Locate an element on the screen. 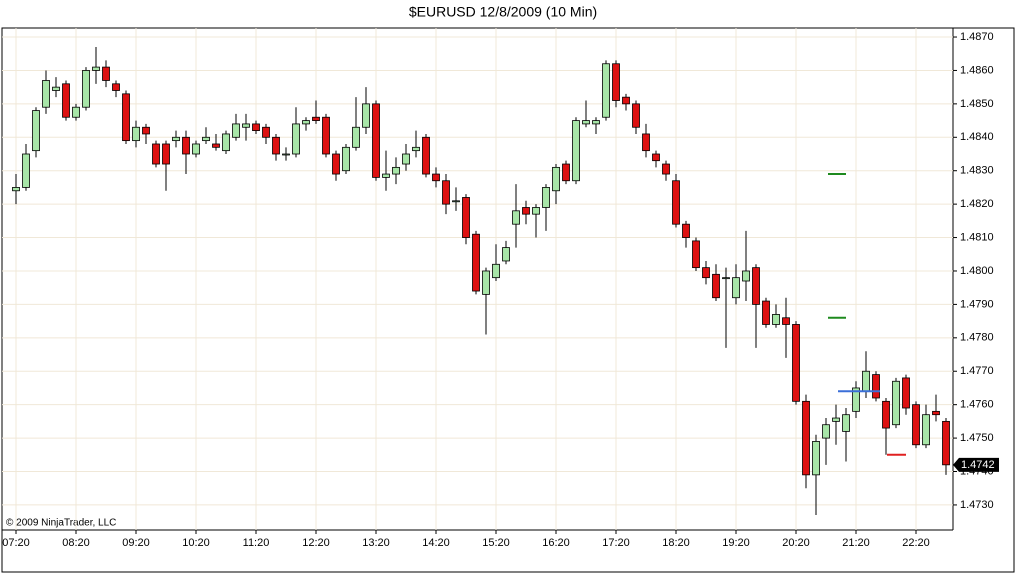  y-tick-label: 1.4760 is located at coordinates (977, 405).